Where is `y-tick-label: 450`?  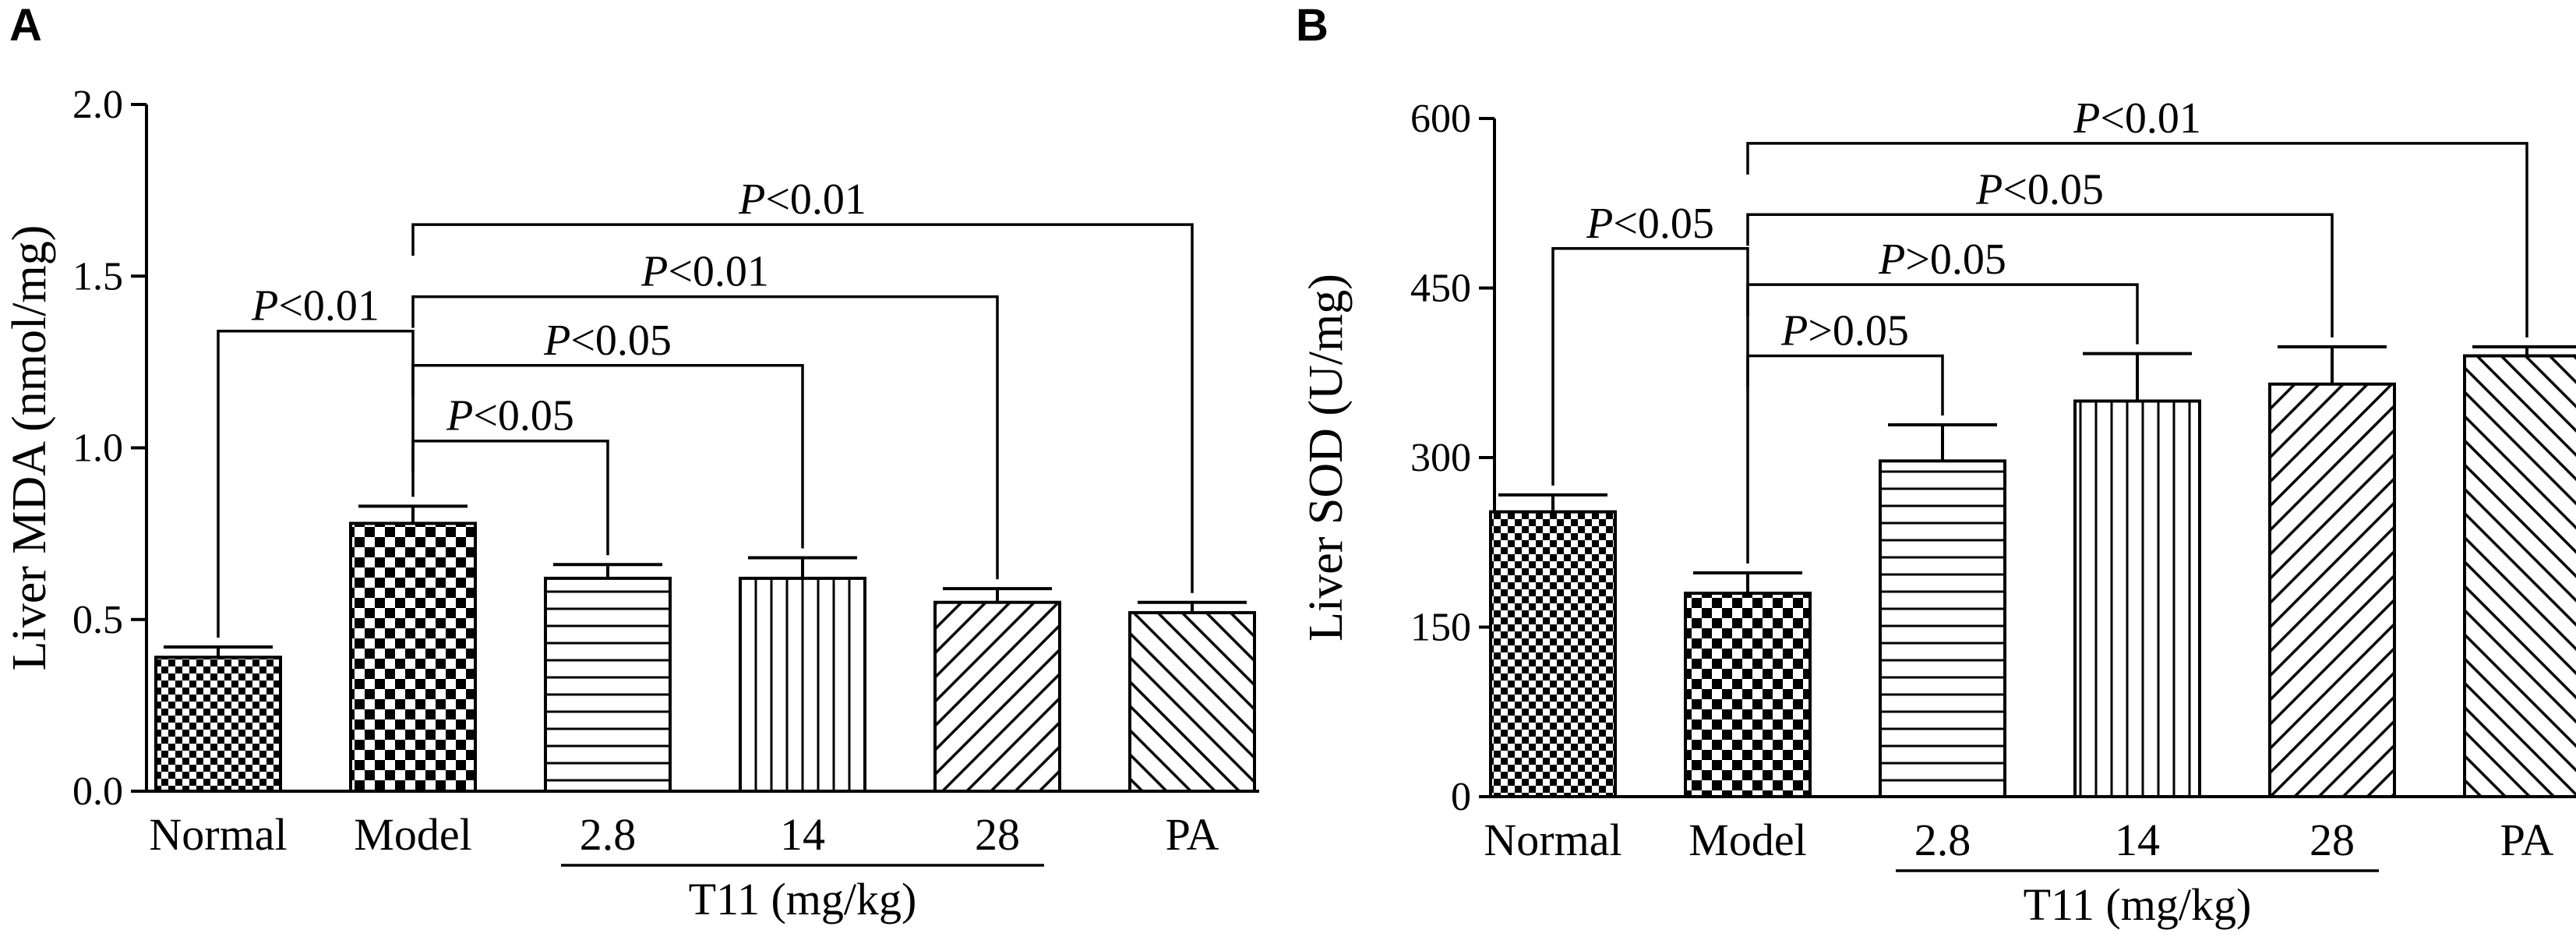 y-tick-label: 450 is located at coordinates (1440, 289).